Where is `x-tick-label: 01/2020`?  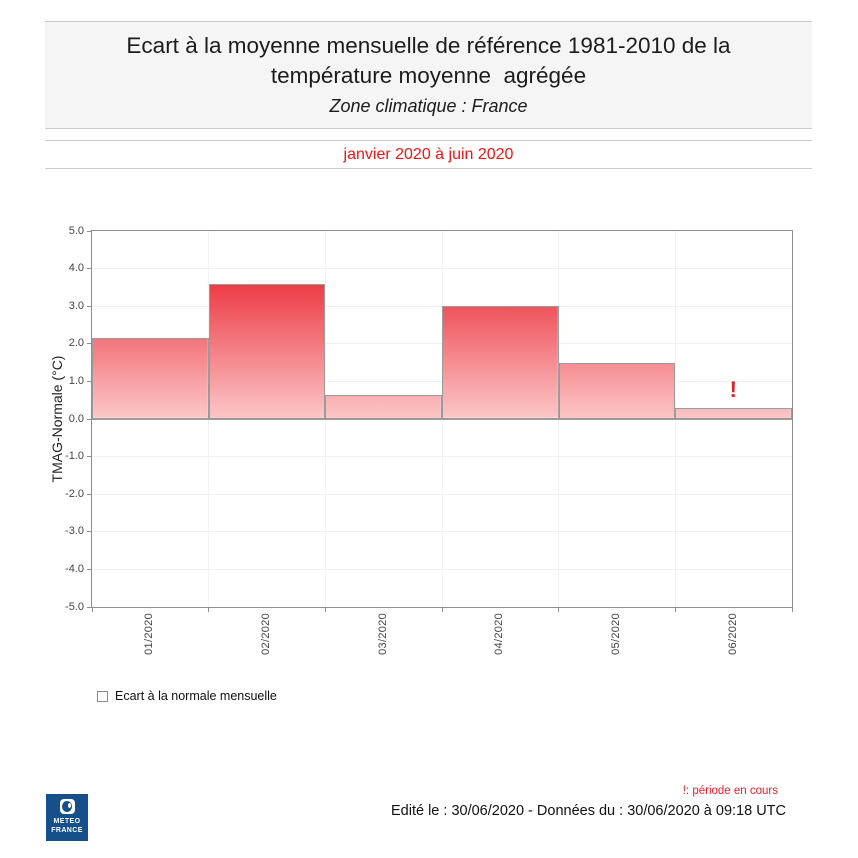
x-tick-label: 01/2020 is located at coordinates (149, 634).